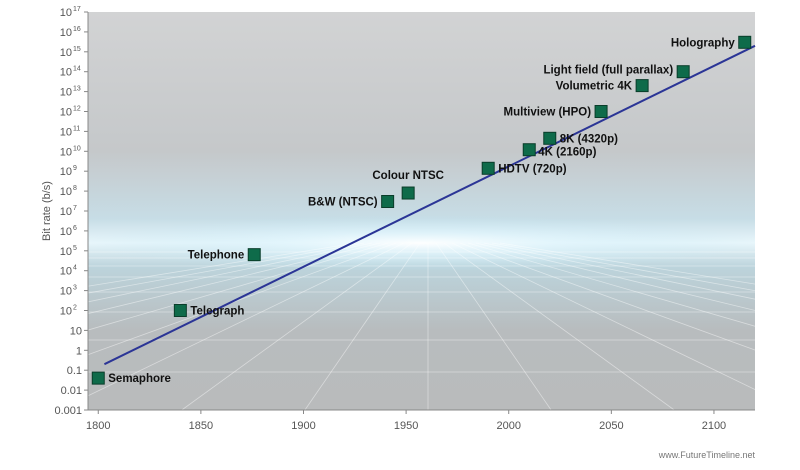  I want to click on y-axis-title: Bit rate (b/s), so click(47, 211).